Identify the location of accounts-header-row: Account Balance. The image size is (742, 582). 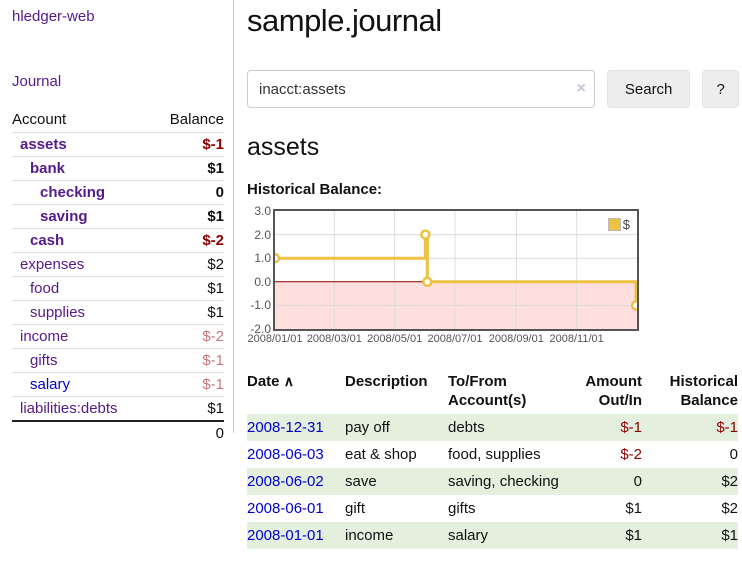
(118, 120).